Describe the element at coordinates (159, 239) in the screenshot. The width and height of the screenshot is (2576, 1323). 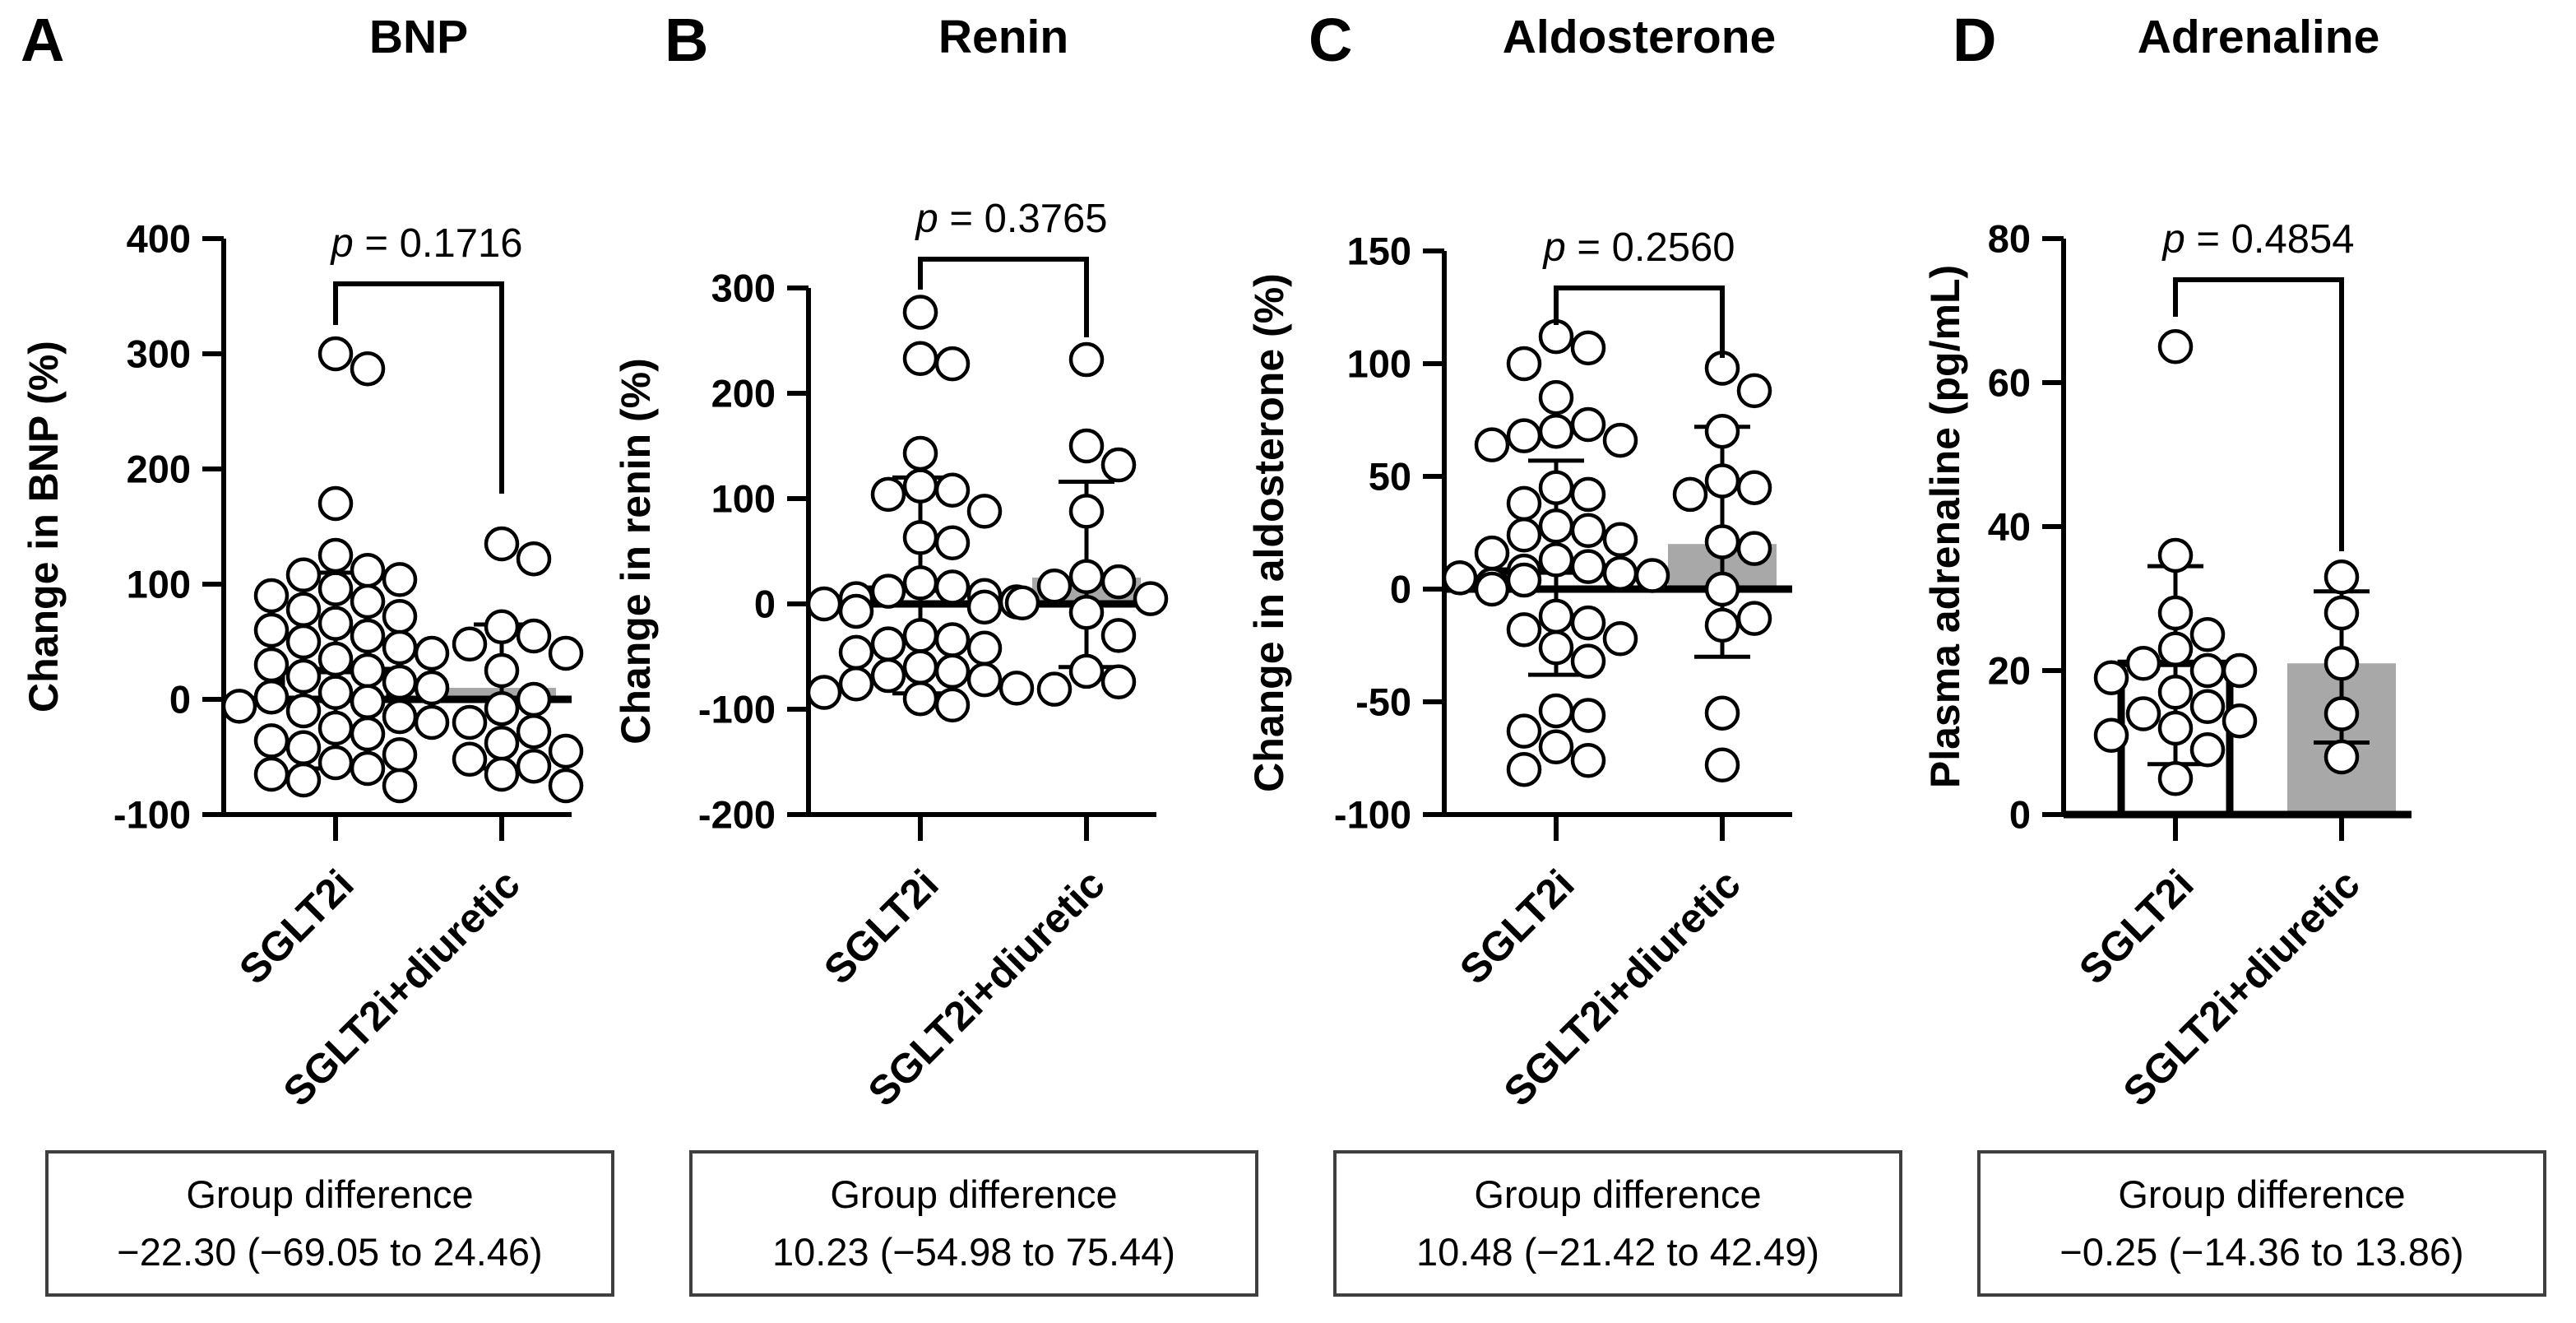
I see `y-tick-label: 400` at that location.